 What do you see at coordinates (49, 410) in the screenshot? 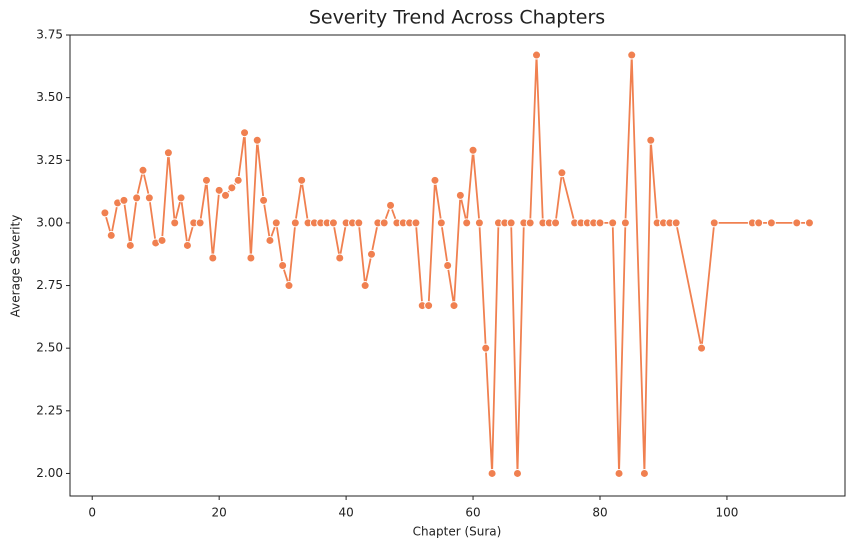
I see `y-tick-label: 2.25` at bounding box center [49, 410].